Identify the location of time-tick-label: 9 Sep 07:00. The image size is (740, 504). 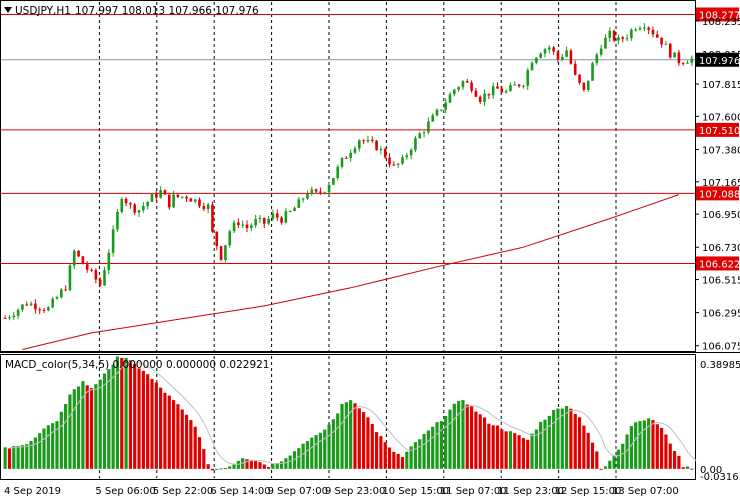
(298, 491).